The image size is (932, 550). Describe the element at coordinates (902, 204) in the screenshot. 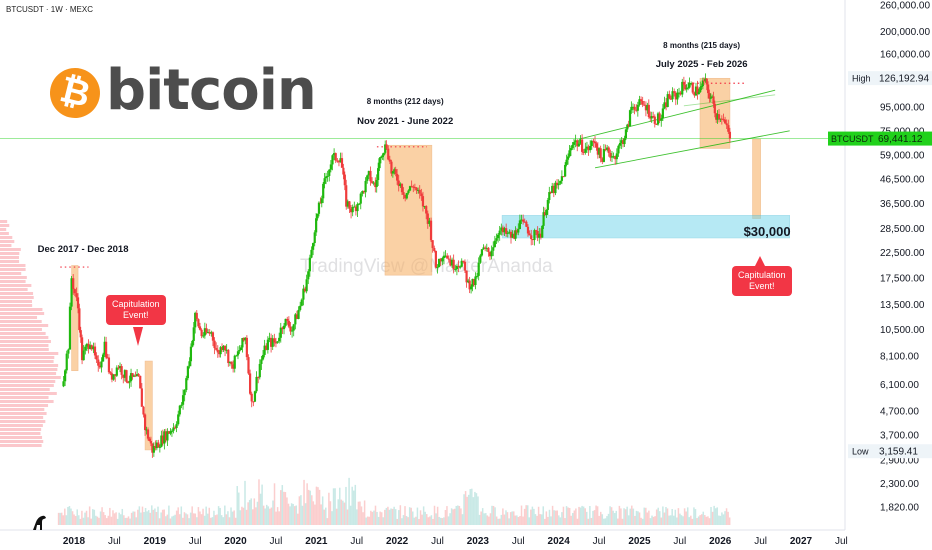

I see `y-tick-label: 36,500.00` at that location.